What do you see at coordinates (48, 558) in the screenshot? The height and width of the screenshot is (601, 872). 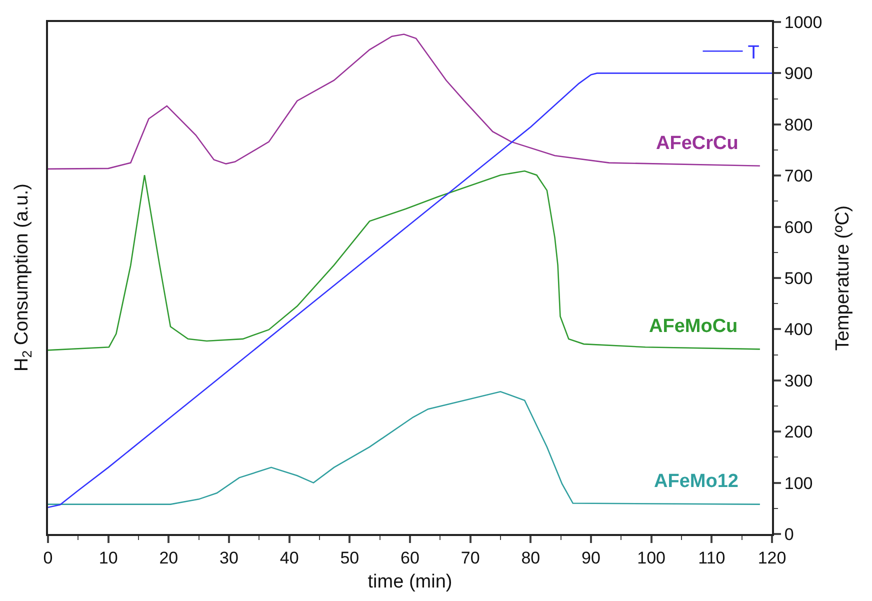 I see `x-tick-label: 0` at bounding box center [48, 558].